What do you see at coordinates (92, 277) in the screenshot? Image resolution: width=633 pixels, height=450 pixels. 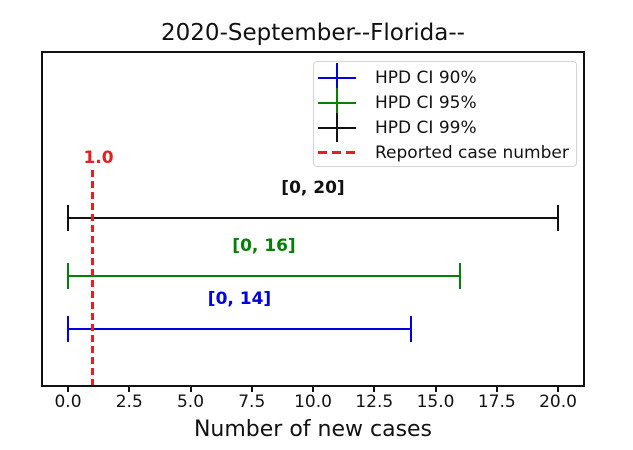 I see `reported-case-line` at bounding box center [92, 277].